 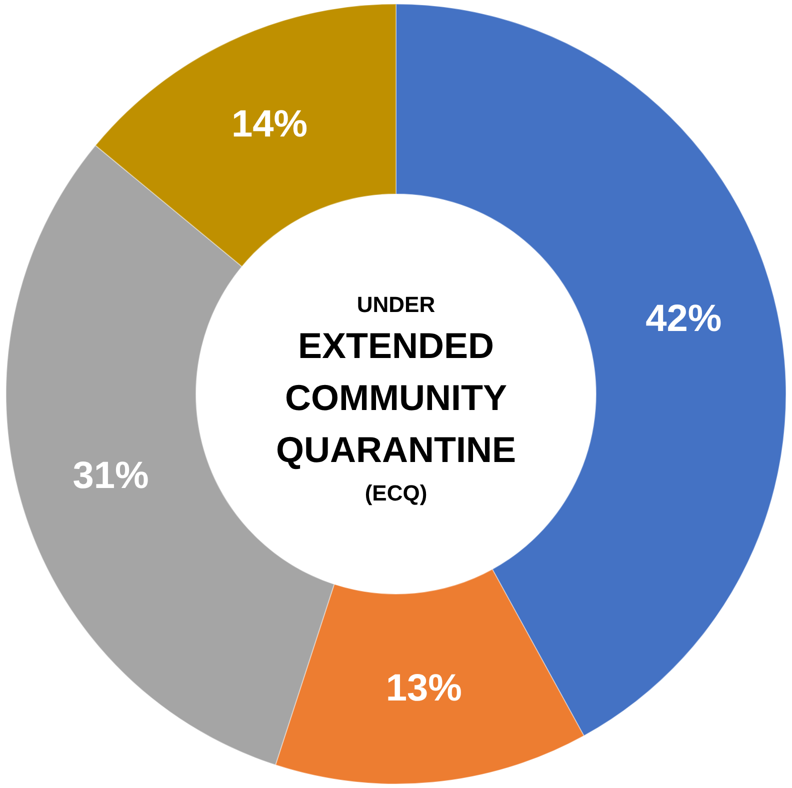 What do you see at coordinates (396, 397) in the screenshot?
I see `text: COMMUNITY` at bounding box center [396, 397].